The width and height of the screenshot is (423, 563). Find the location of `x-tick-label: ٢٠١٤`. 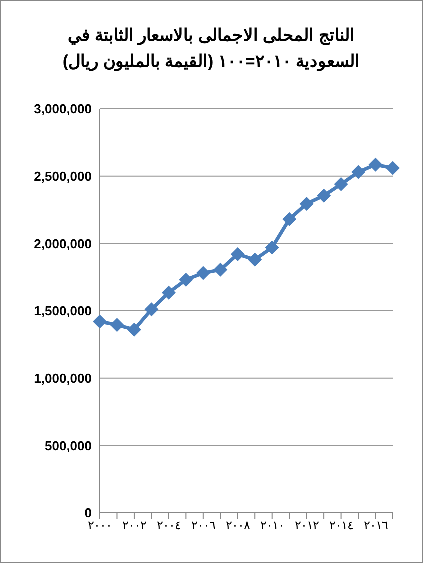

x-tick-label: ٢٠١٤ is located at coordinates (341, 525).